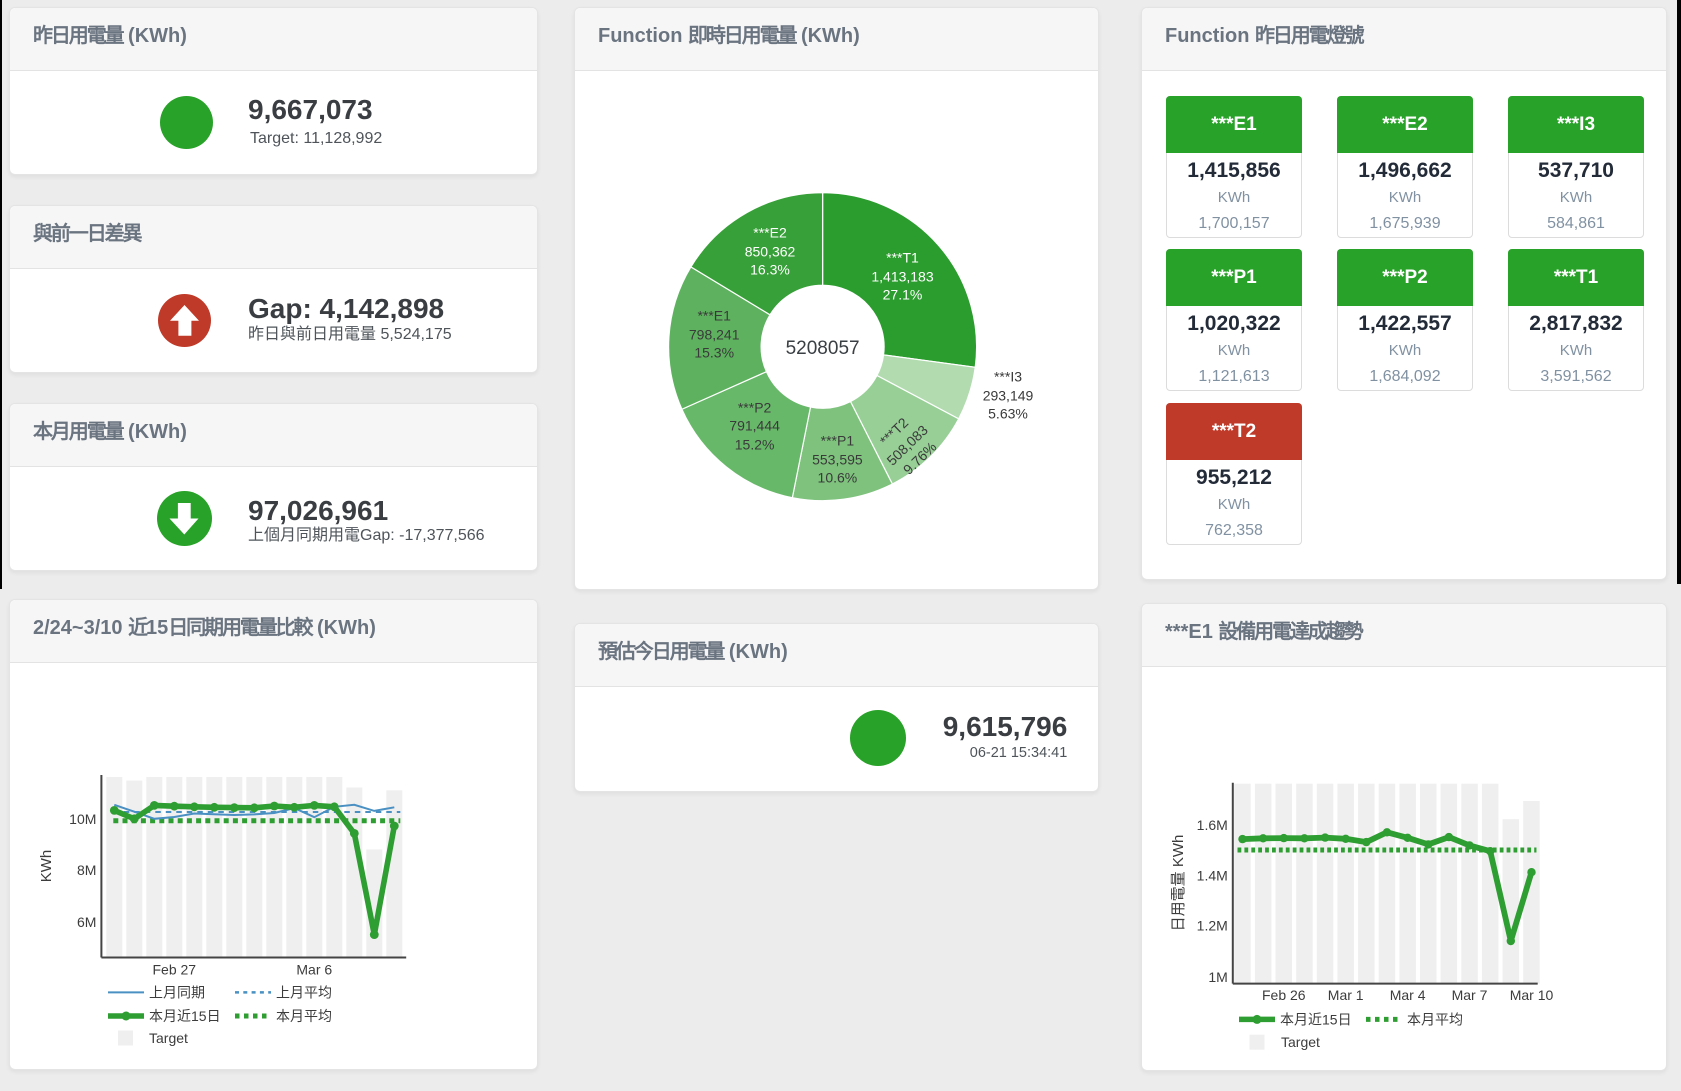 This screenshot has height=1091, width=1681. What do you see at coordinates (1217, 977) in the screenshot?
I see `svg-text: 1M` at bounding box center [1217, 977].